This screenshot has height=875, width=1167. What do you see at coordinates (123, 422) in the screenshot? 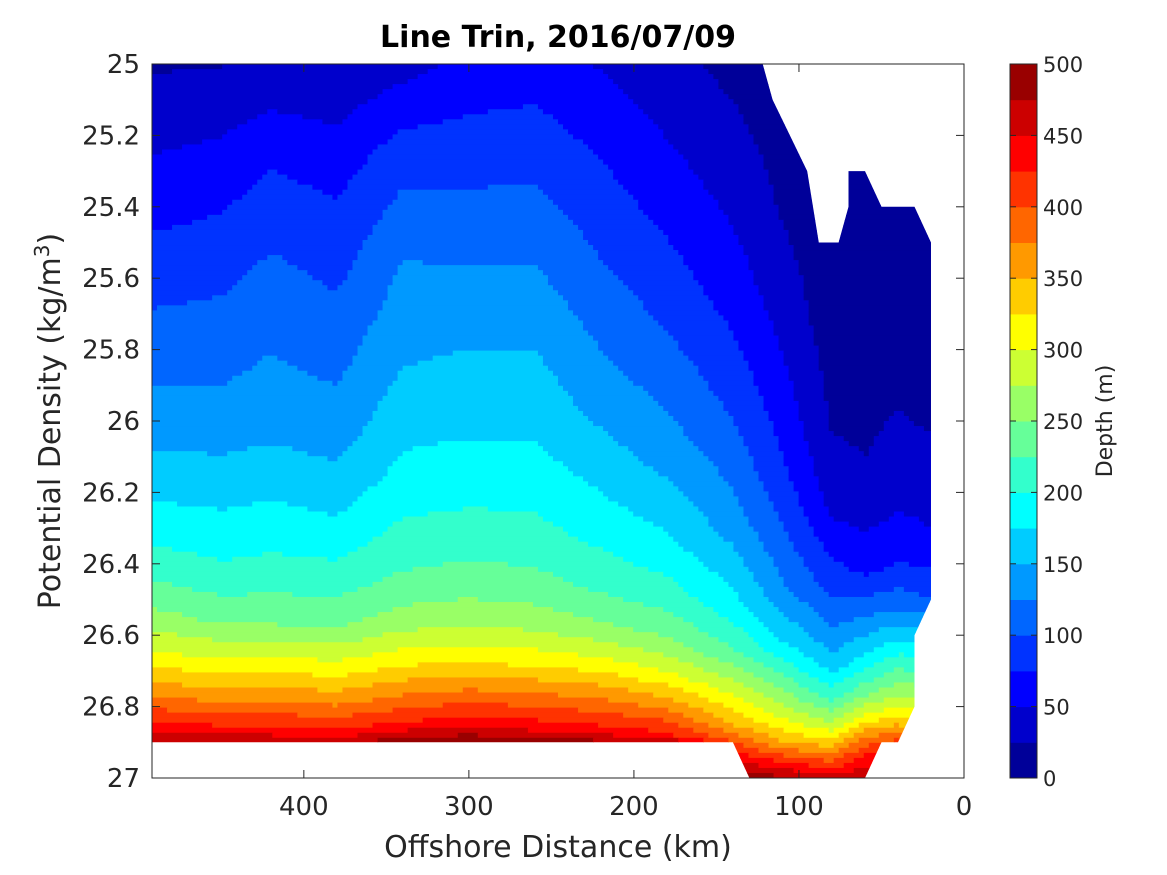
I see `y-tick-label: 26` at bounding box center [123, 422].